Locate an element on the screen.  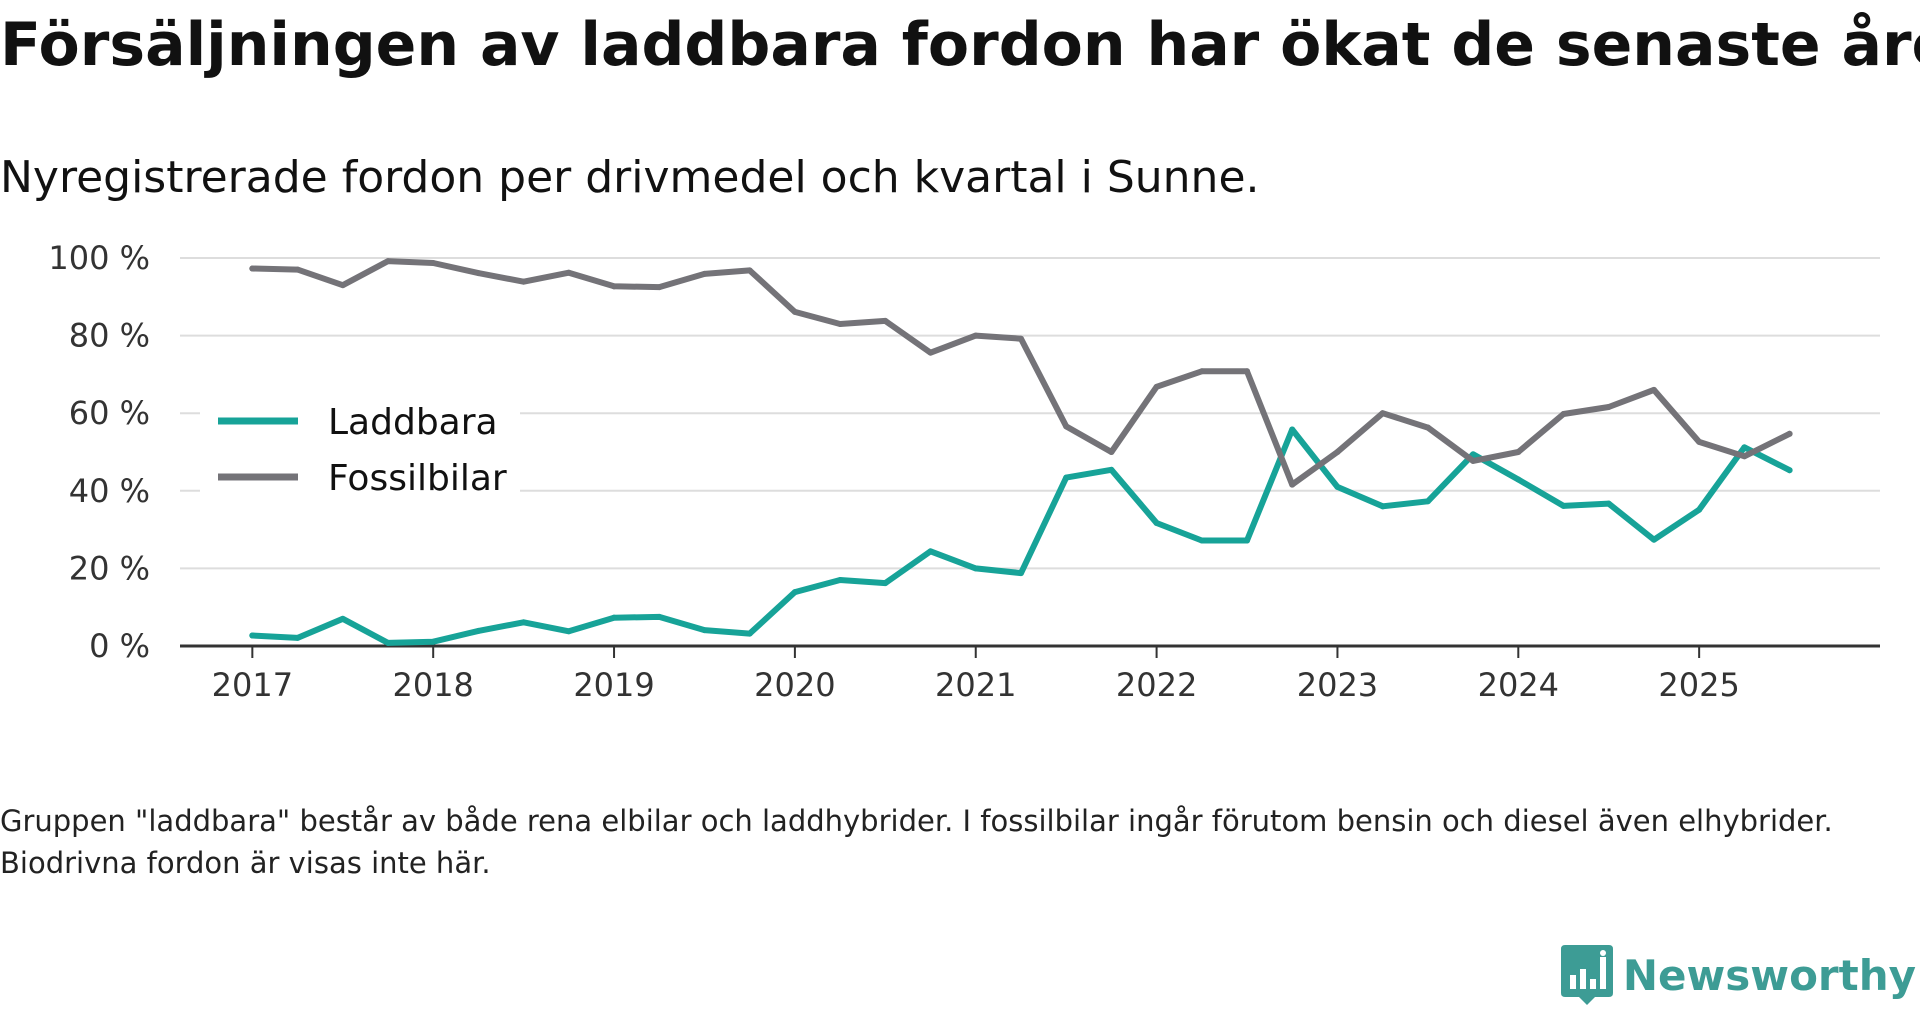
y-axis-labels: 0 % 20 % 40 % 60 % 80 % 100 % is located at coordinates (99, 452).